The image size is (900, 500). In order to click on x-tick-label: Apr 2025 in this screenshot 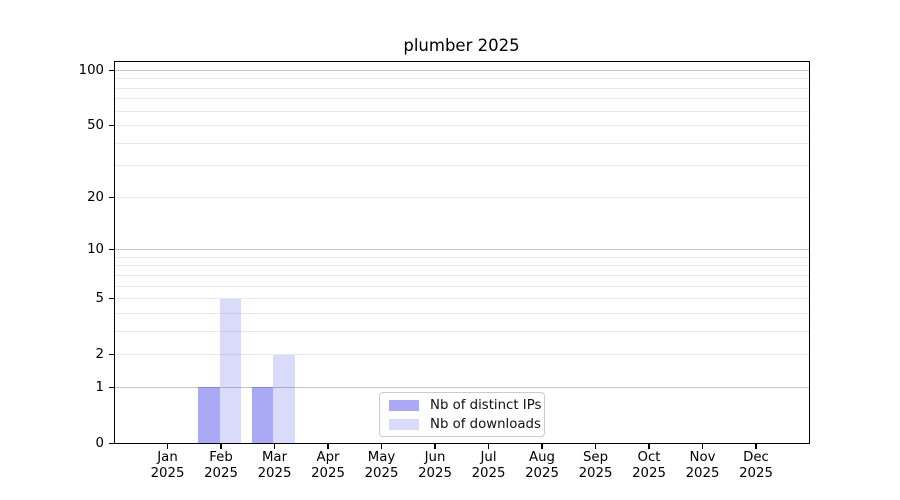, I will do `click(328, 466)`.